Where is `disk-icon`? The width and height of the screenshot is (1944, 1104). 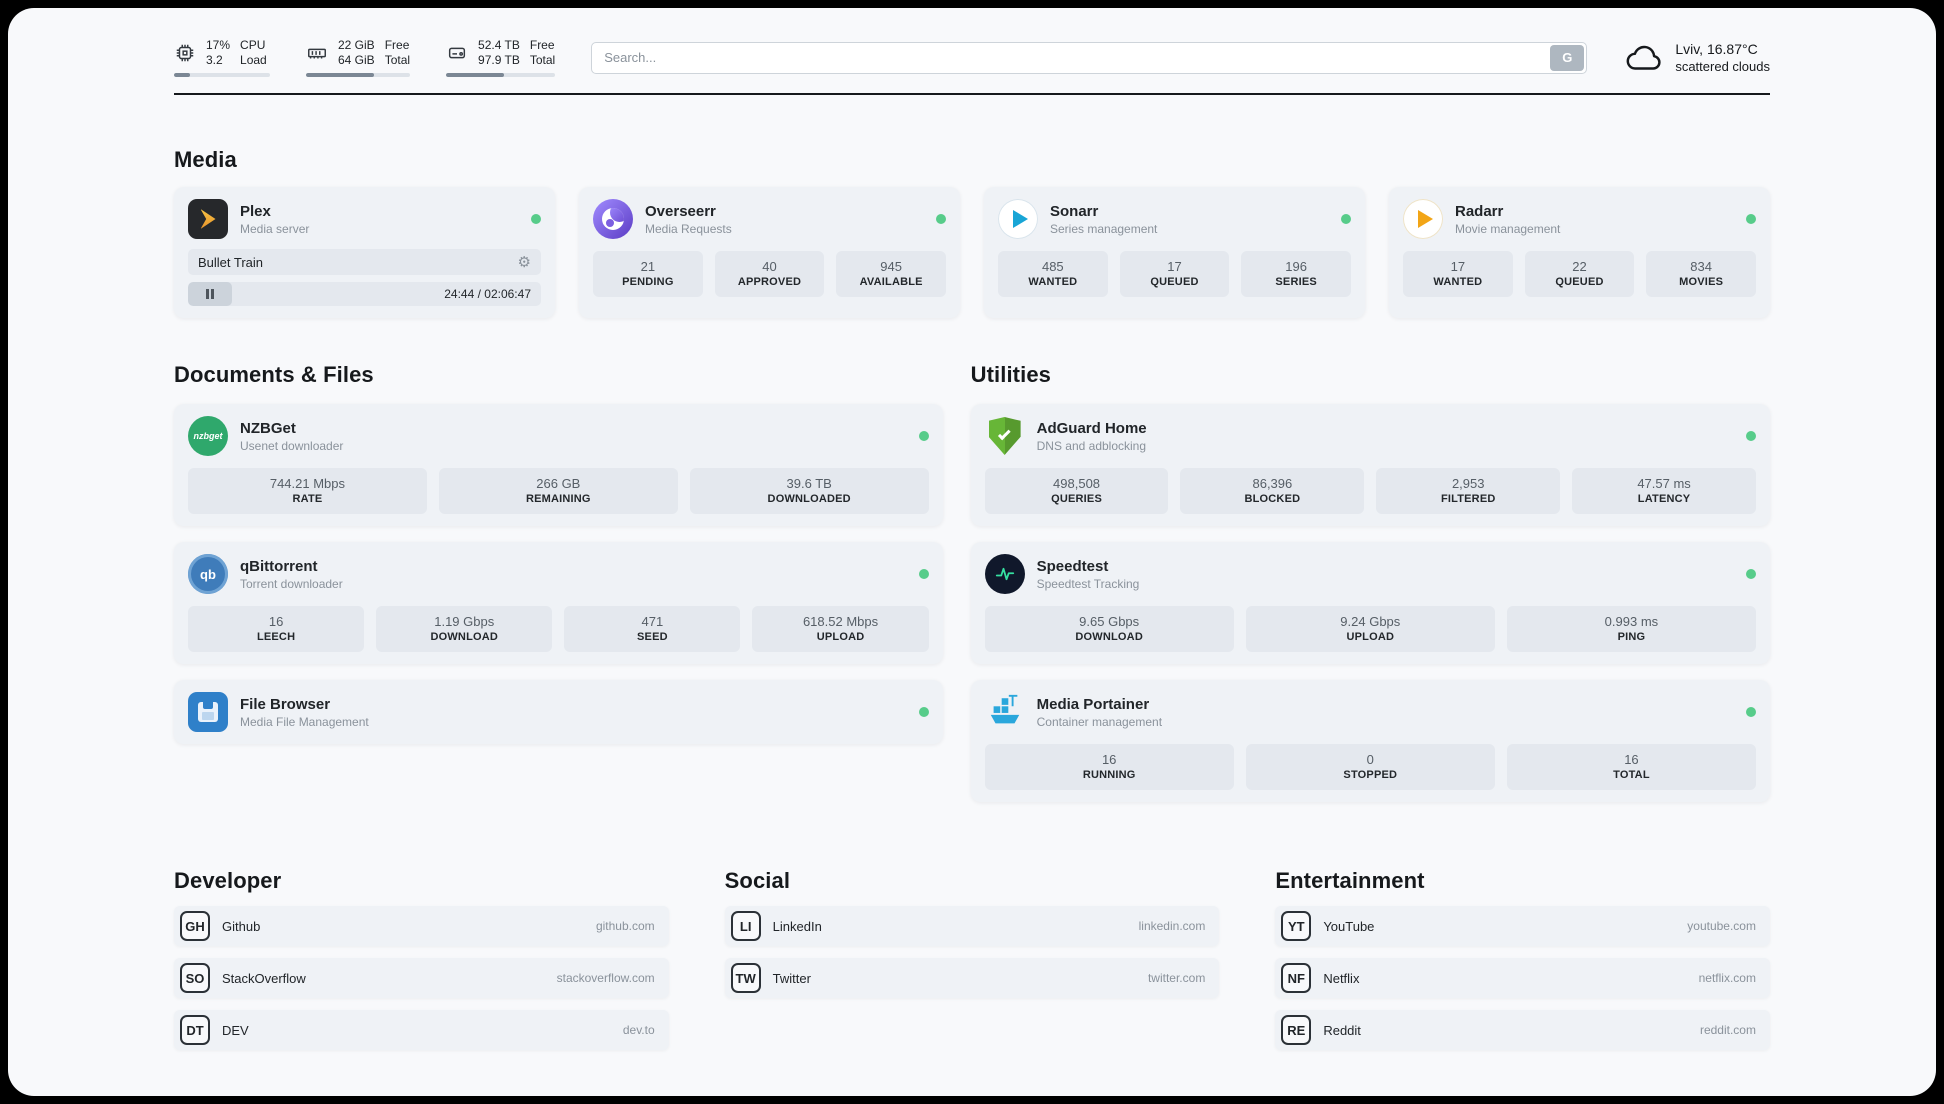
disk-icon is located at coordinates (457, 53).